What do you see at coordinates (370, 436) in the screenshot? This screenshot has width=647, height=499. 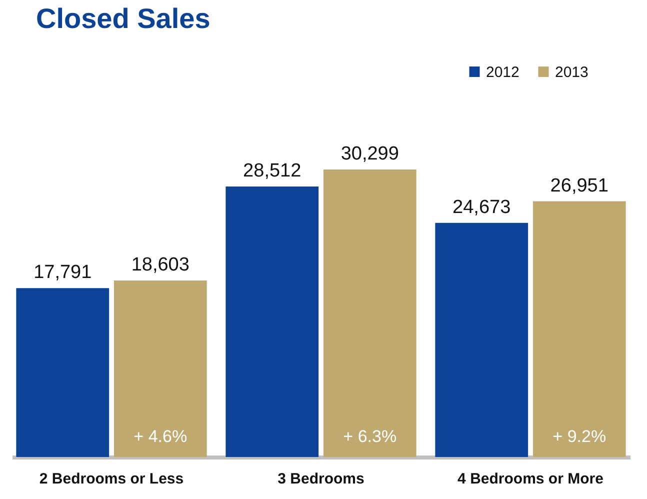 I see `annotation: + 6.3%` at bounding box center [370, 436].